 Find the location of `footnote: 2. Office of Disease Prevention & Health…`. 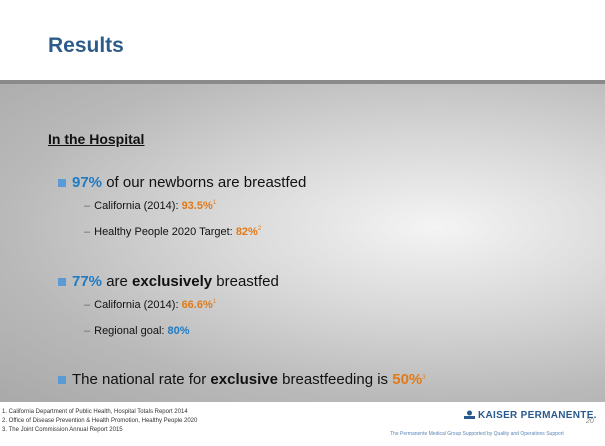

footnote: 2. Office of Disease Prevention & Health… is located at coordinates (100, 421).